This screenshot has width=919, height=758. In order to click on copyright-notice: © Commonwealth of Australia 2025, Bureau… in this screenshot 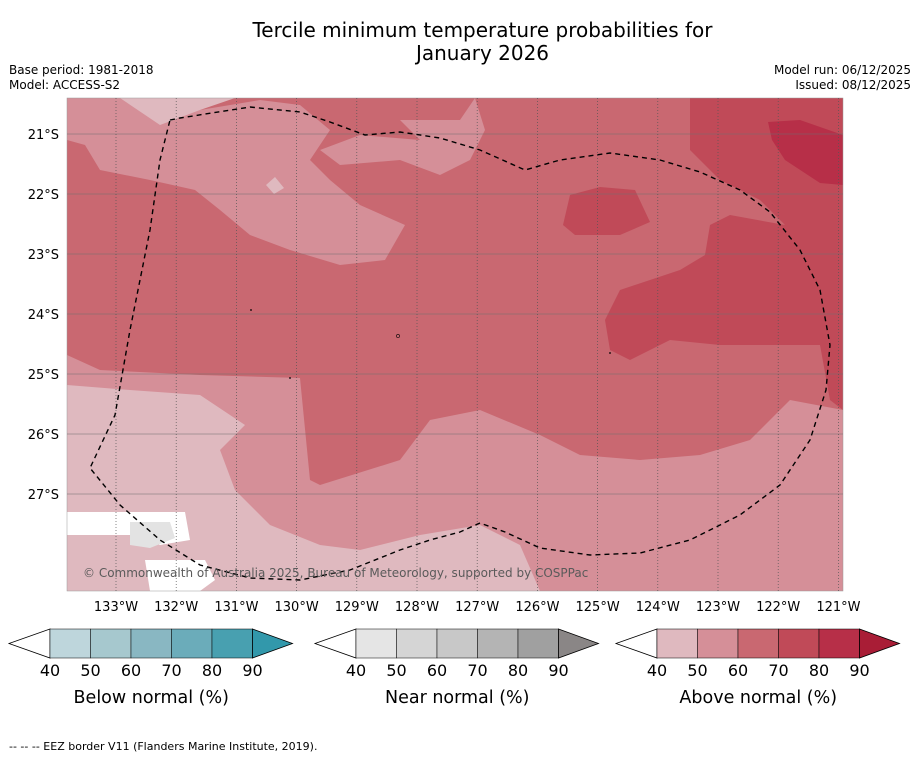, I will do `click(335, 573)`.